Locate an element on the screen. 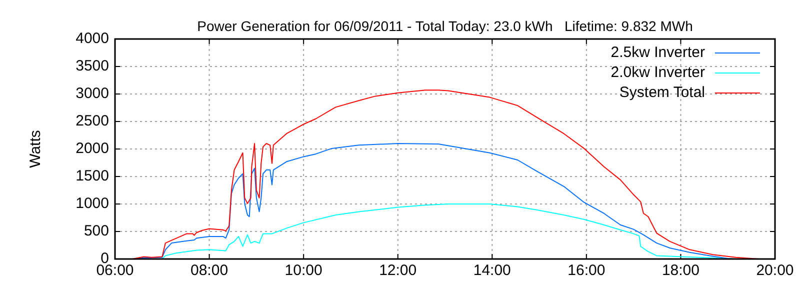  x-tick-label: 20:00 is located at coordinates (775, 270).